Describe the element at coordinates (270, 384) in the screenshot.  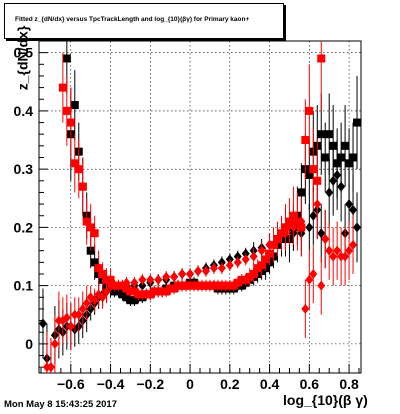
I see `x-tick-label: 0.4` at that location.